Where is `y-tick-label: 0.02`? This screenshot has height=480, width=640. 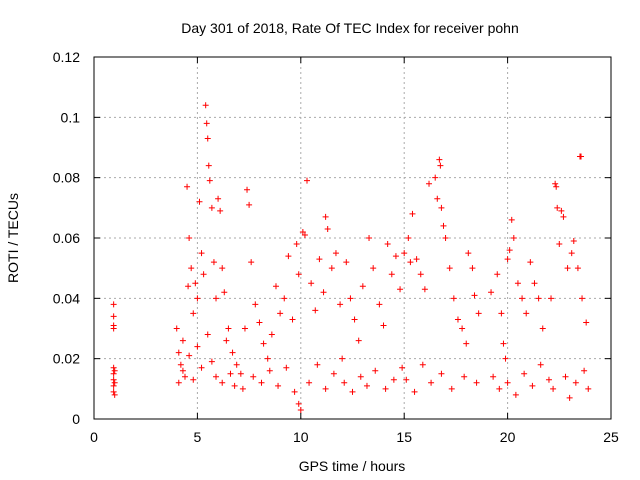 y-tick-label: 0.02 is located at coordinates (66, 359).